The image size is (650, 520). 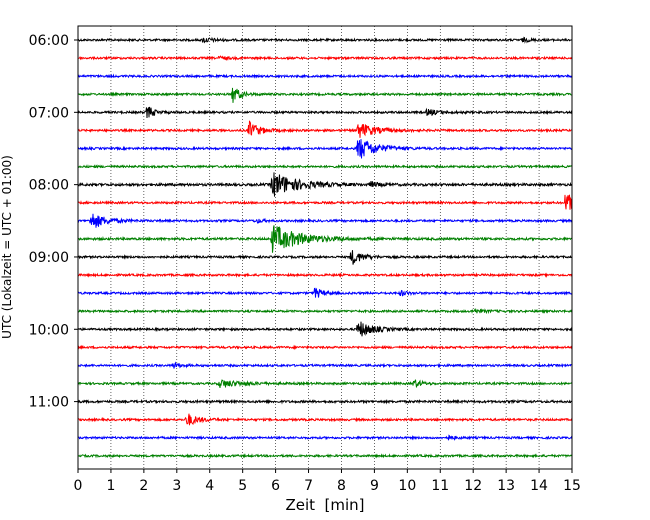 I want to click on x-tick-label: 1, so click(x=110, y=486).